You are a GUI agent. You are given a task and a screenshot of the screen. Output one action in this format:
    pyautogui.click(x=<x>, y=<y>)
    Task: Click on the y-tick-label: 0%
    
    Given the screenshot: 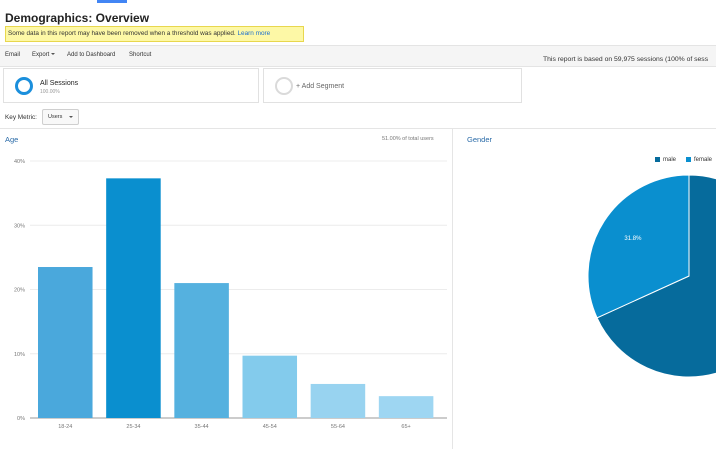 What is the action you would take?
    pyautogui.click(x=21, y=419)
    